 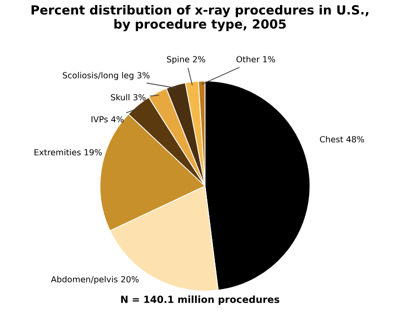 What do you see at coordinates (200, 18) in the screenshot?
I see `chart-title: Percent distribution of x-ray procedures in U.S., by procedure type, 2005` at bounding box center [200, 18].